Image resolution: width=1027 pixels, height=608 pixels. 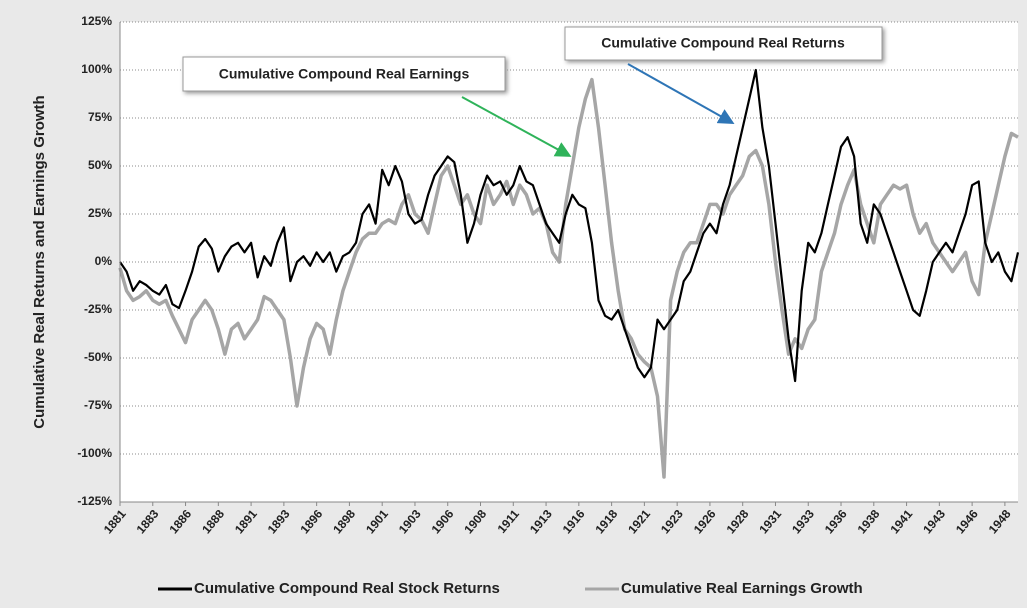 I want to click on y-tick-label: -25%, so click(x=98, y=309).